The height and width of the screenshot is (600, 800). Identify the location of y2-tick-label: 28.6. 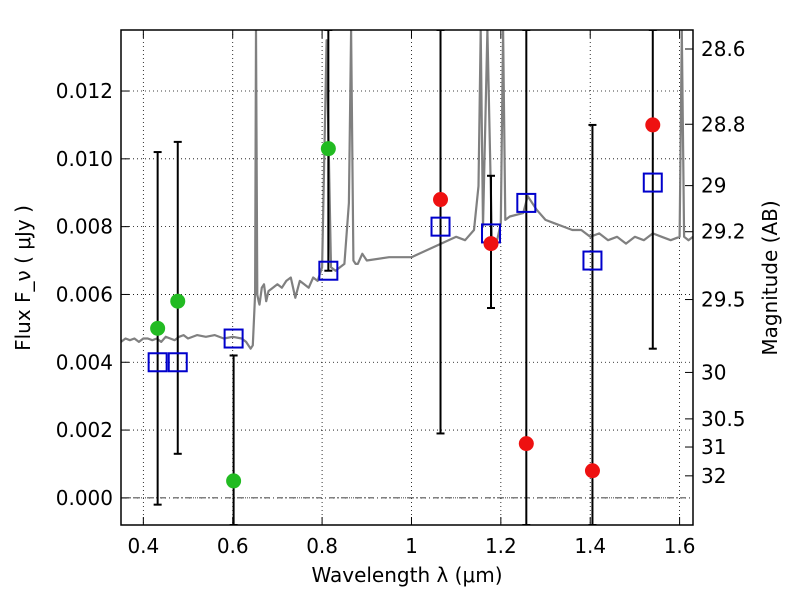
(723, 49).